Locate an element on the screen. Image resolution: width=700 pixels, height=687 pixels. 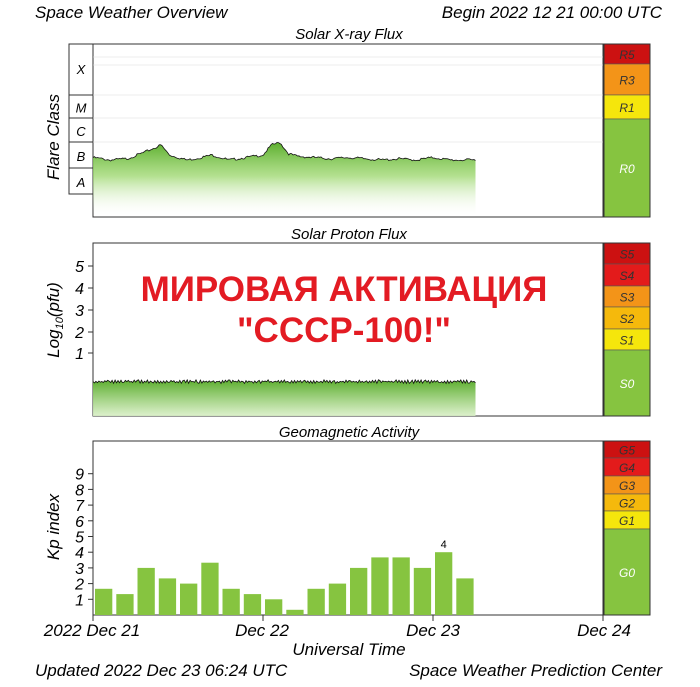
x-tick-1: Dec 22 is located at coordinates (262, 630).